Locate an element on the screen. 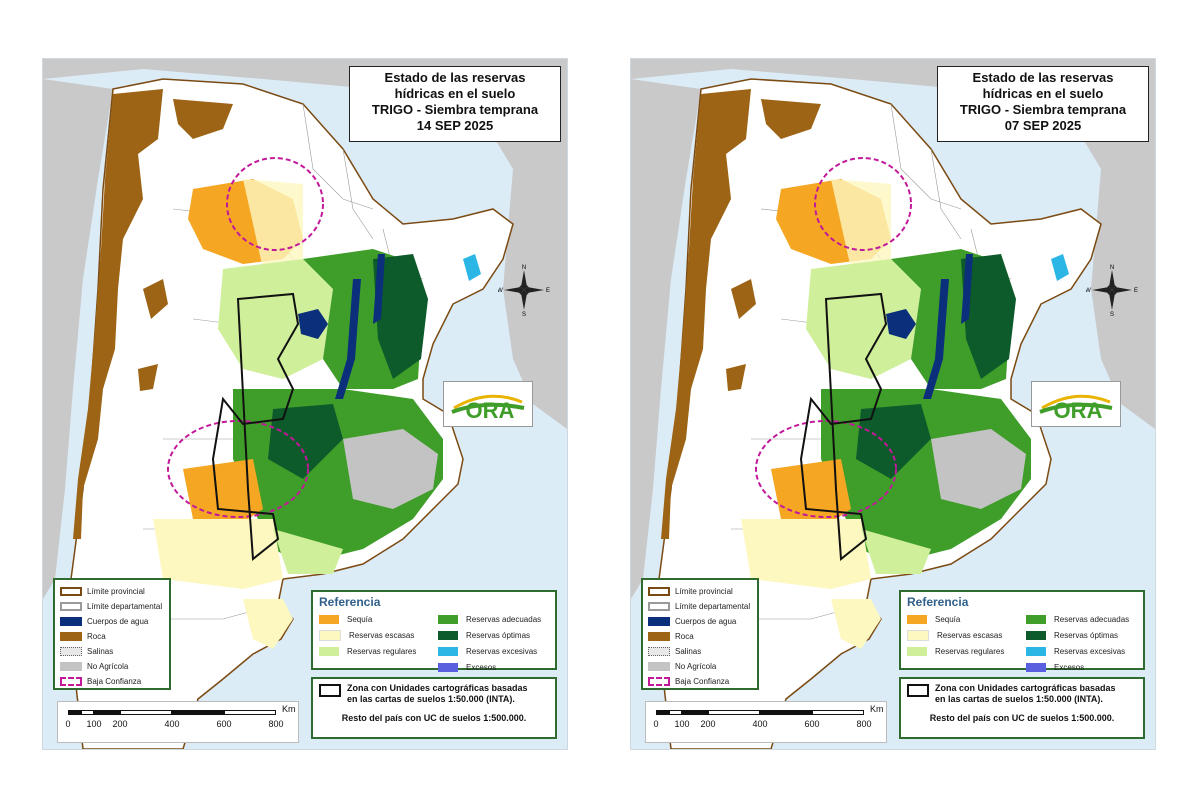 The height and width of the screenshot is (800, 1200). legend-label: Cuerpos de agua is located at coordinates (118, 621).